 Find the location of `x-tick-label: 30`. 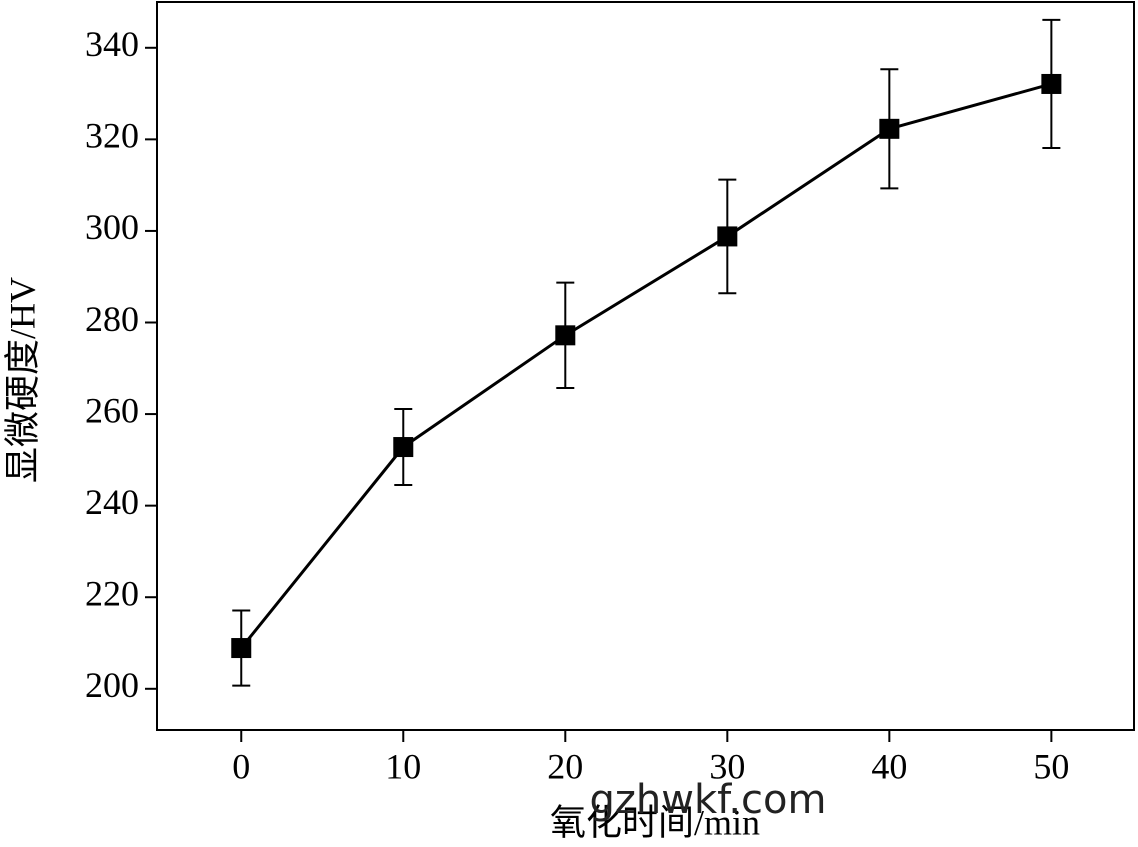

x-tick-label: 30 is located at coordinates (727, 766).